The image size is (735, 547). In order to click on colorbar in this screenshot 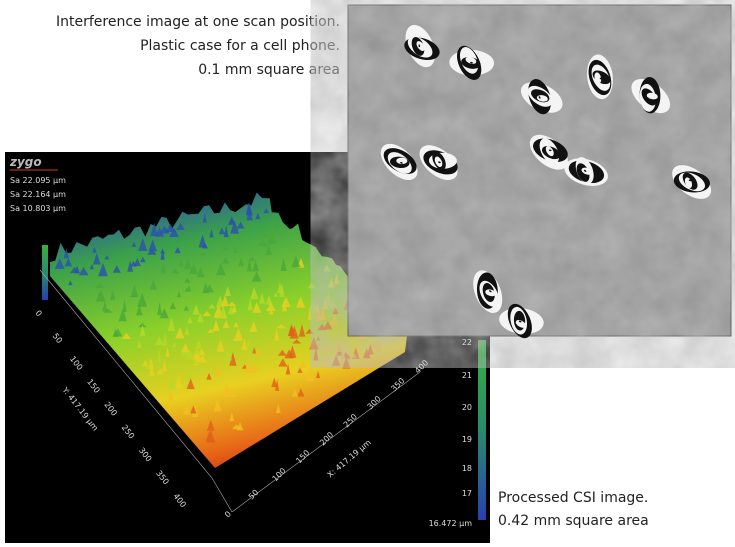, I will do `click(482, 430)`.